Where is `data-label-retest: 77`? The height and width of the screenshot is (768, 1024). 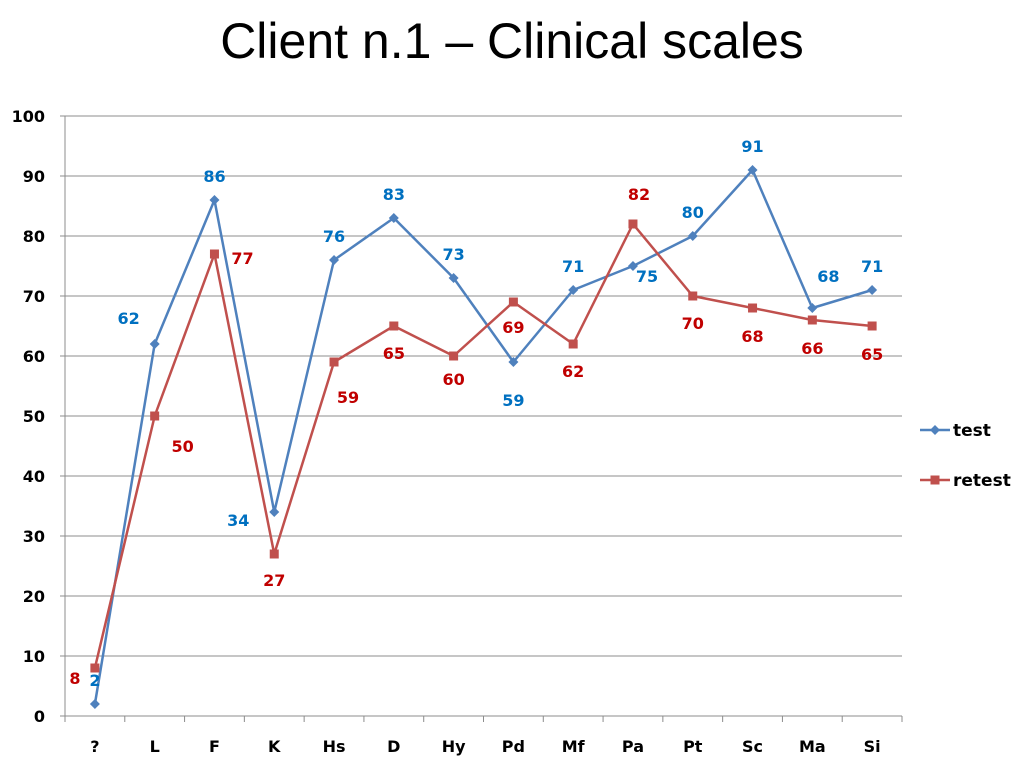 data-label-retest: 77 is located at coordinates (242, 258).